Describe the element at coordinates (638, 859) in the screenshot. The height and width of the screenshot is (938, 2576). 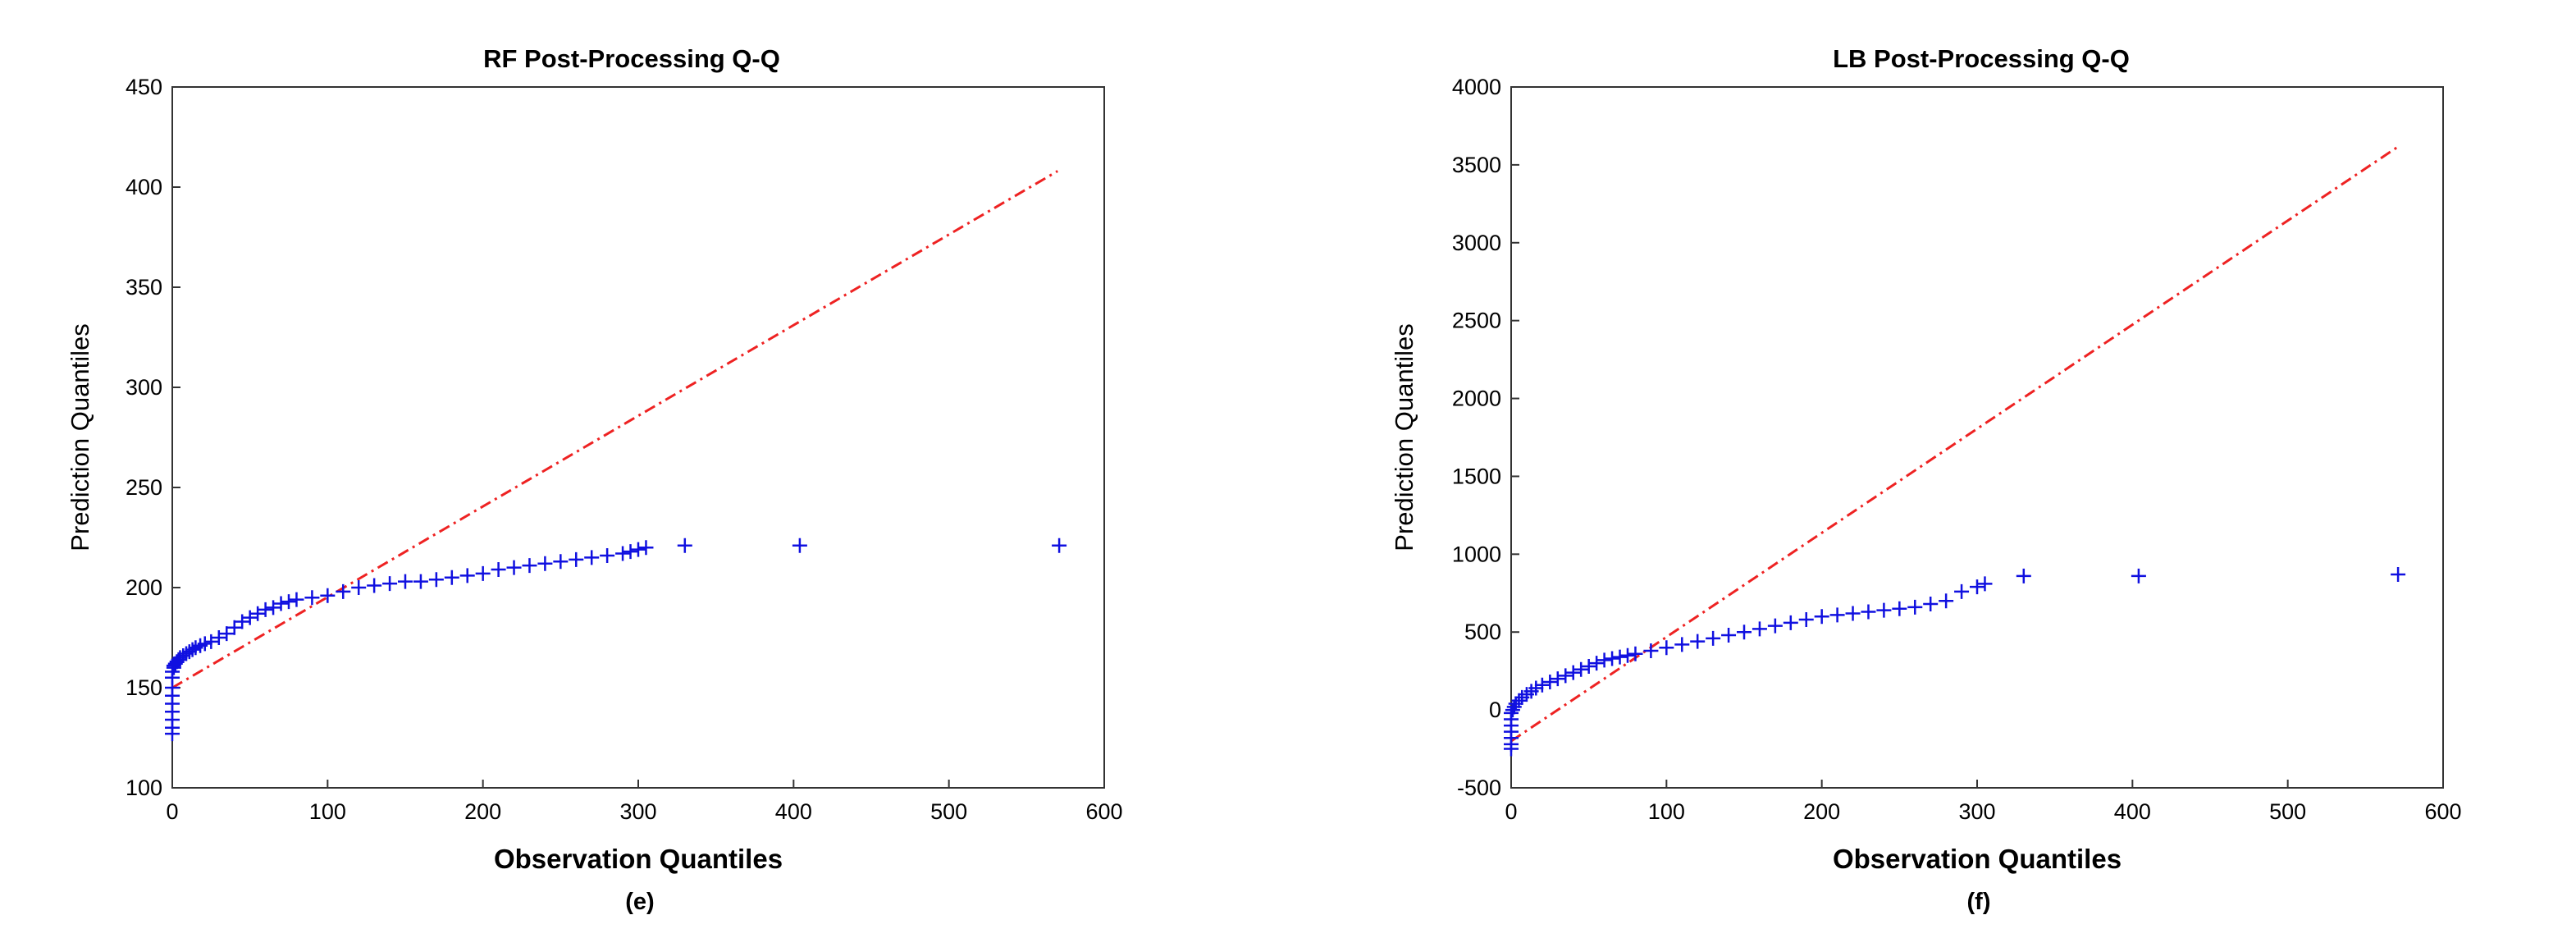
I see `x-axis-label: Observation Quantiles` at that location.